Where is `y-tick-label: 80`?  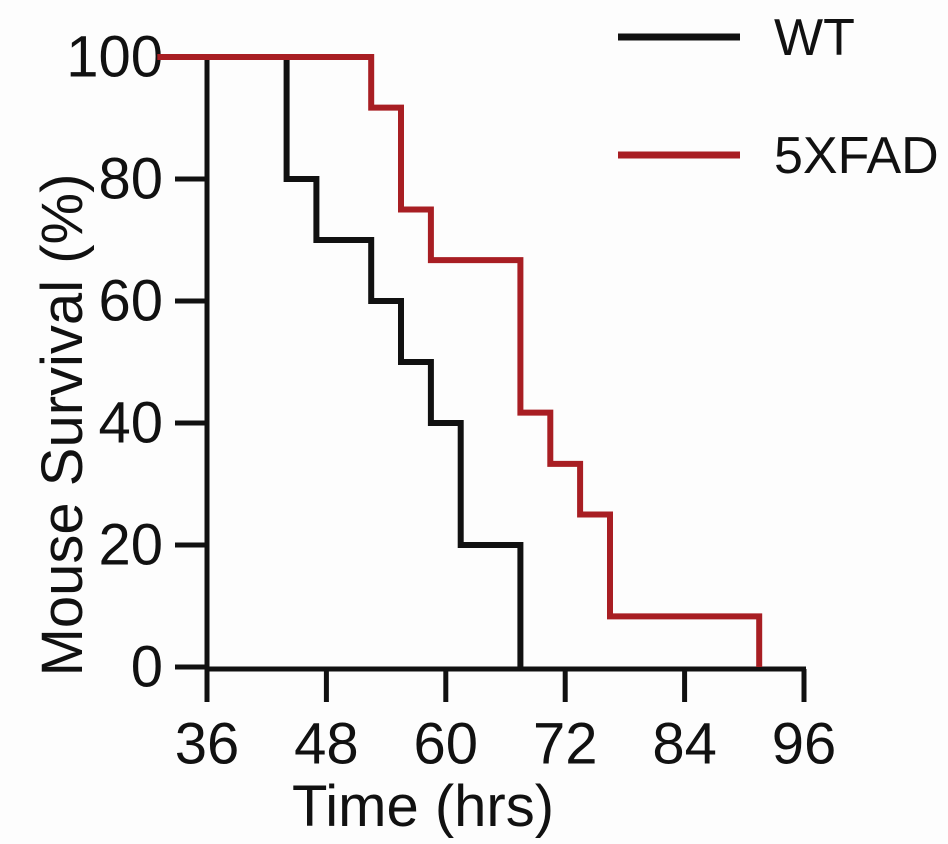 y-tick-label: 80 is located at coordinates (130, 179).